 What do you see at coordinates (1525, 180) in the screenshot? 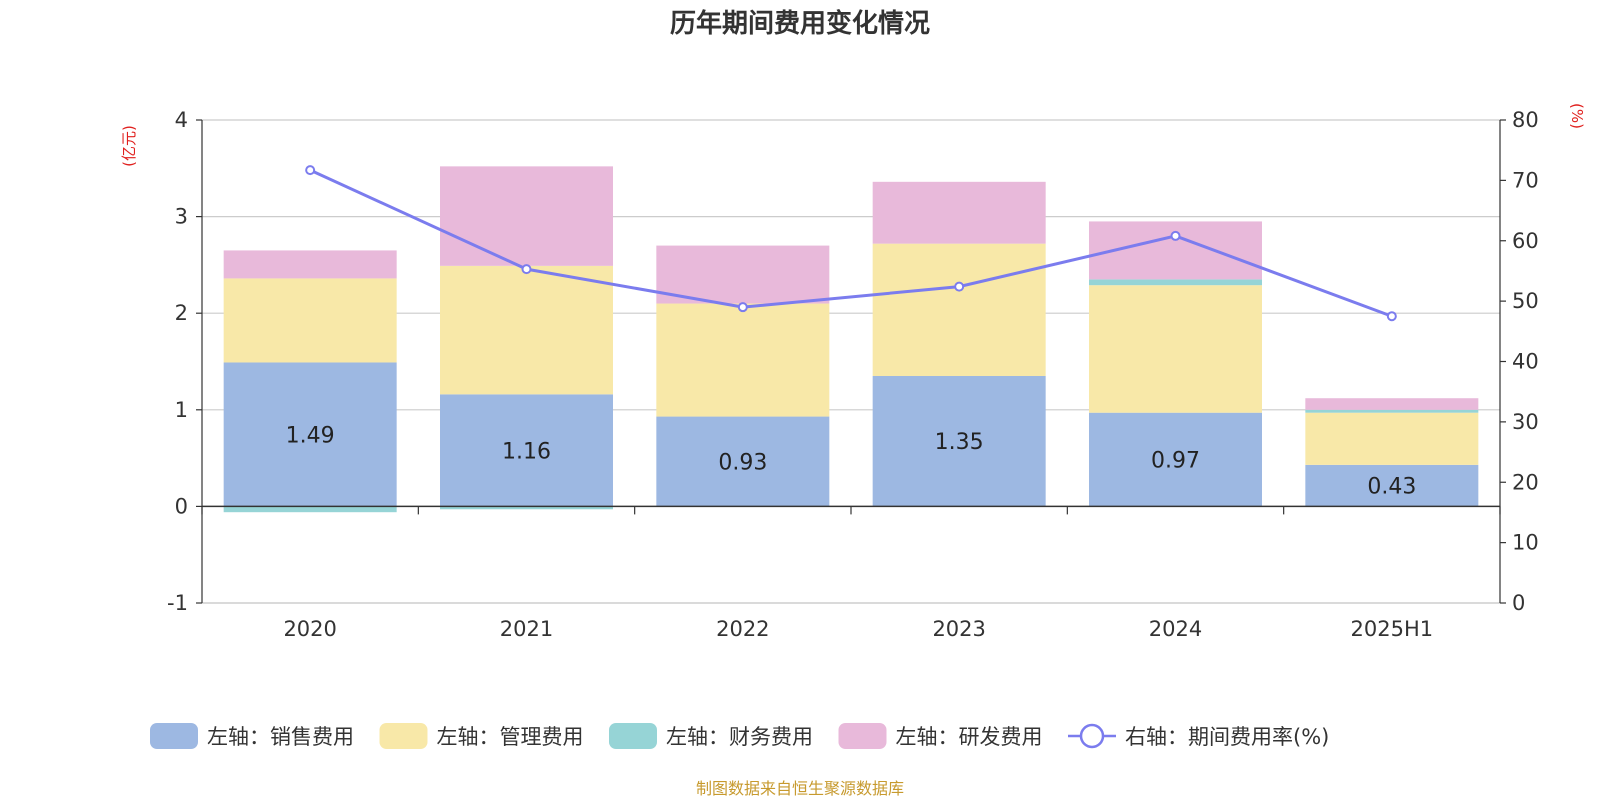
I see `right-tick-label: 70` at bounding box center [1525, 180].